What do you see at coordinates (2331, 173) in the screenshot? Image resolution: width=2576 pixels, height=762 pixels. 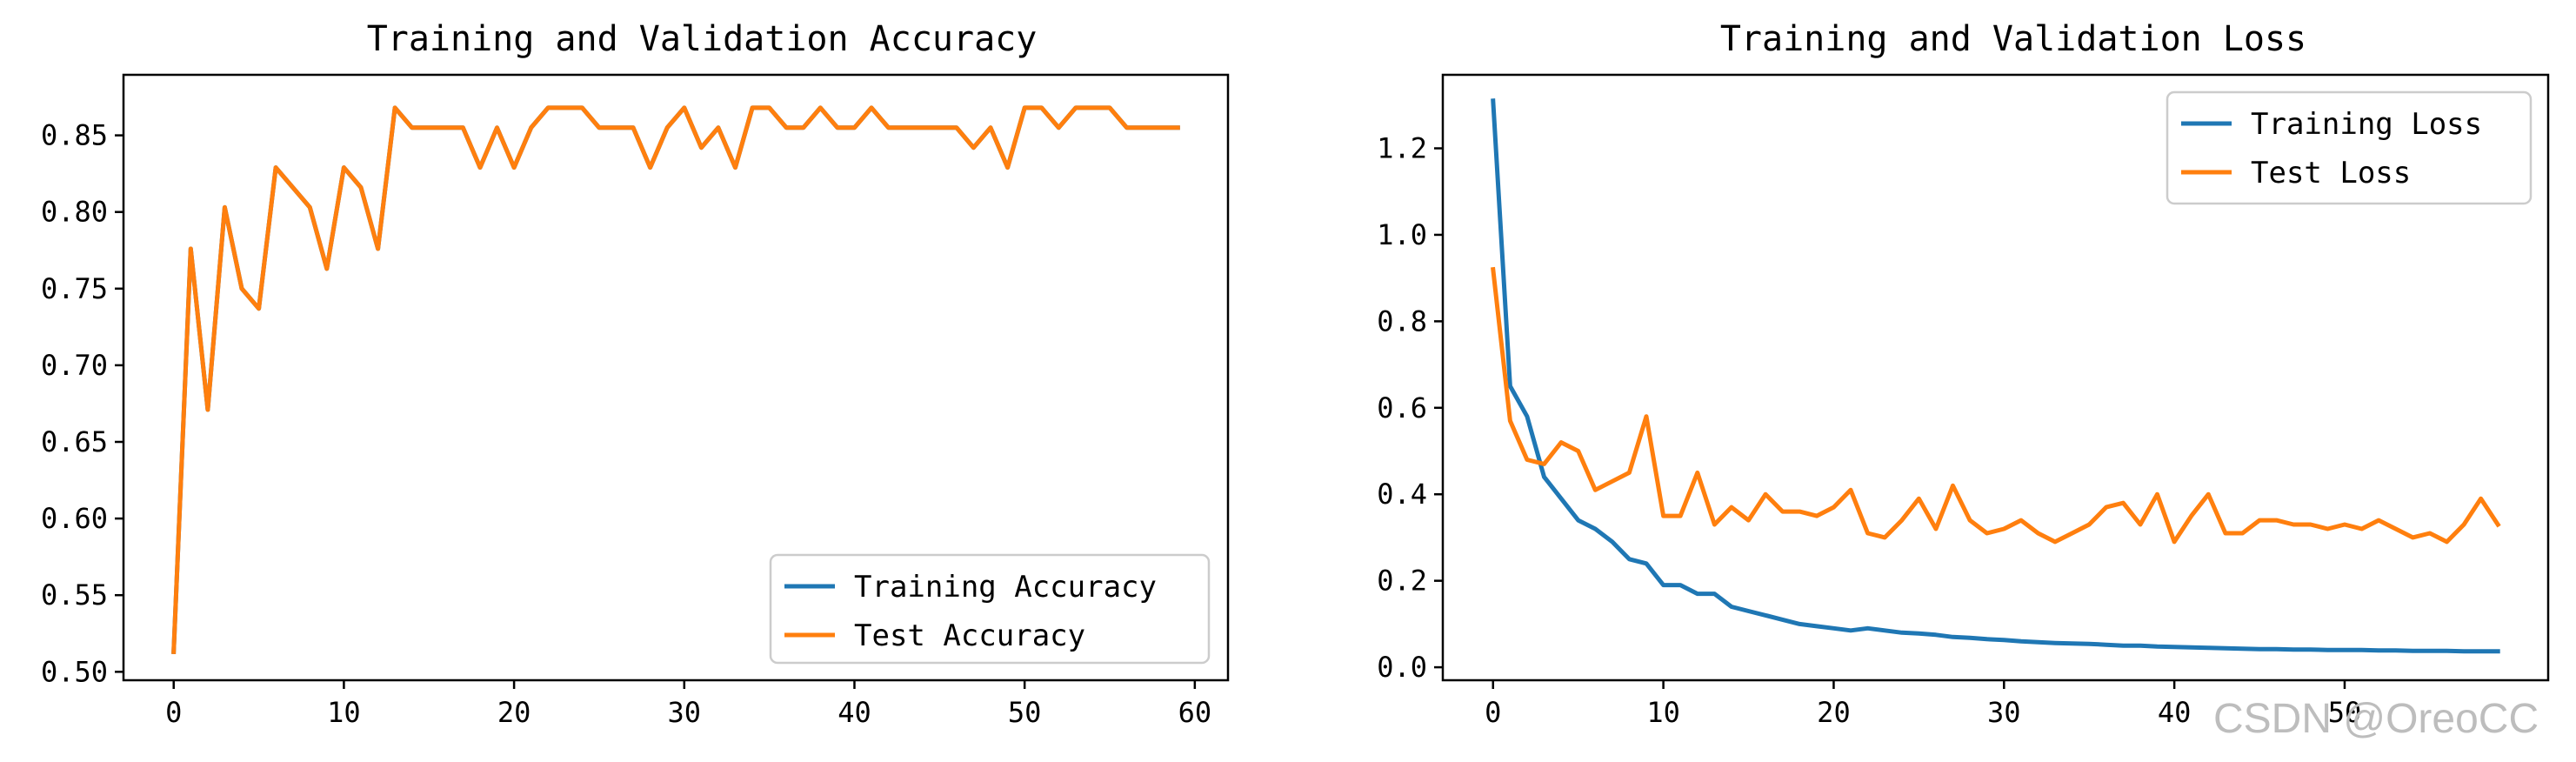 I see `loss-legend-label: Test Loss` at bounding box center [2331, 173].